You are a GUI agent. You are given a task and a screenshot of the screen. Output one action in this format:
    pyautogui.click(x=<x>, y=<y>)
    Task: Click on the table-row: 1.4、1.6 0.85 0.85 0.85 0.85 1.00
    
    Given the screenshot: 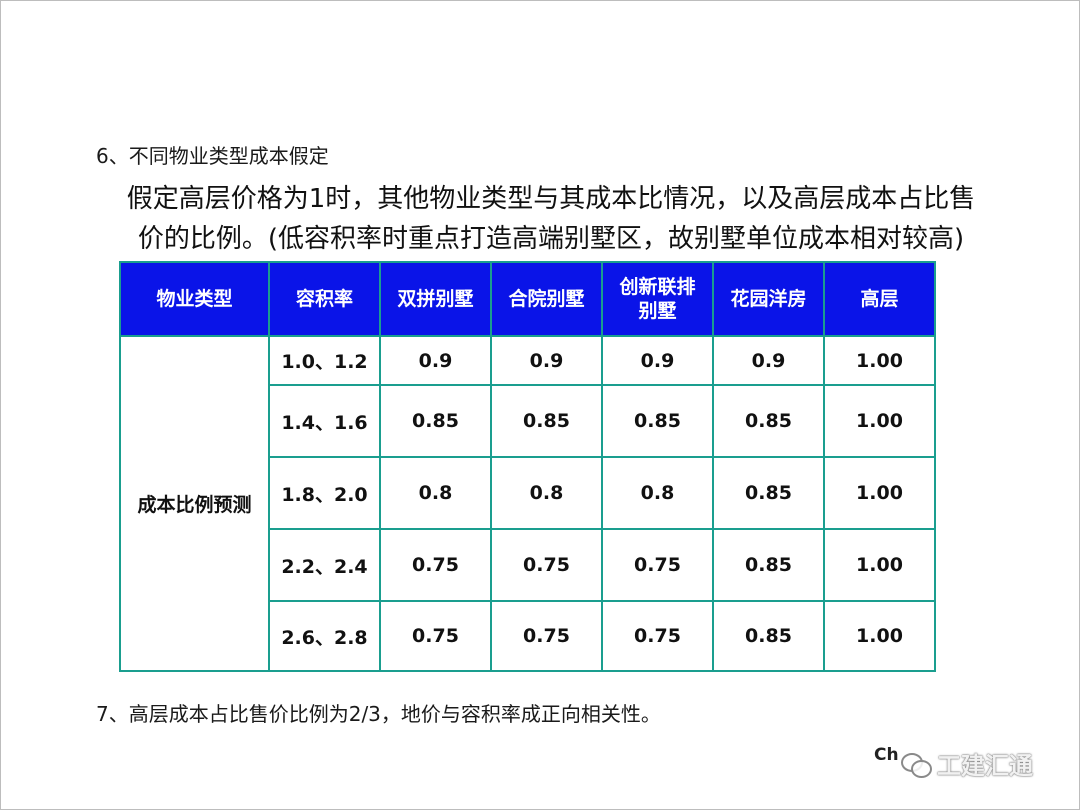 What is the action you would take?
    pyautogui.click(x=528, y=421)
    